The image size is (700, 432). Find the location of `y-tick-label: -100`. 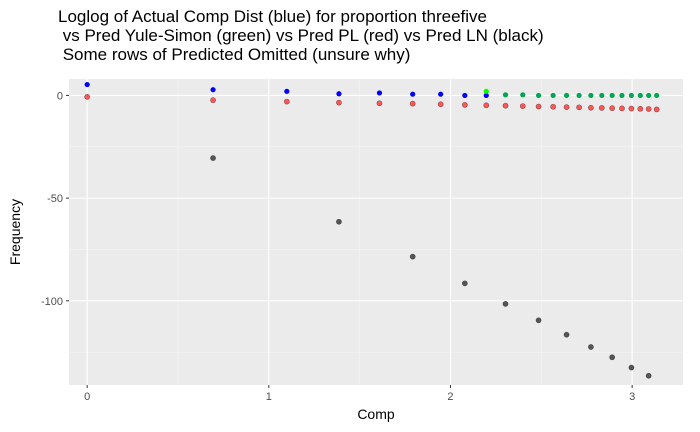

y-tick-label: -100 is located at coordinates (52, 302).